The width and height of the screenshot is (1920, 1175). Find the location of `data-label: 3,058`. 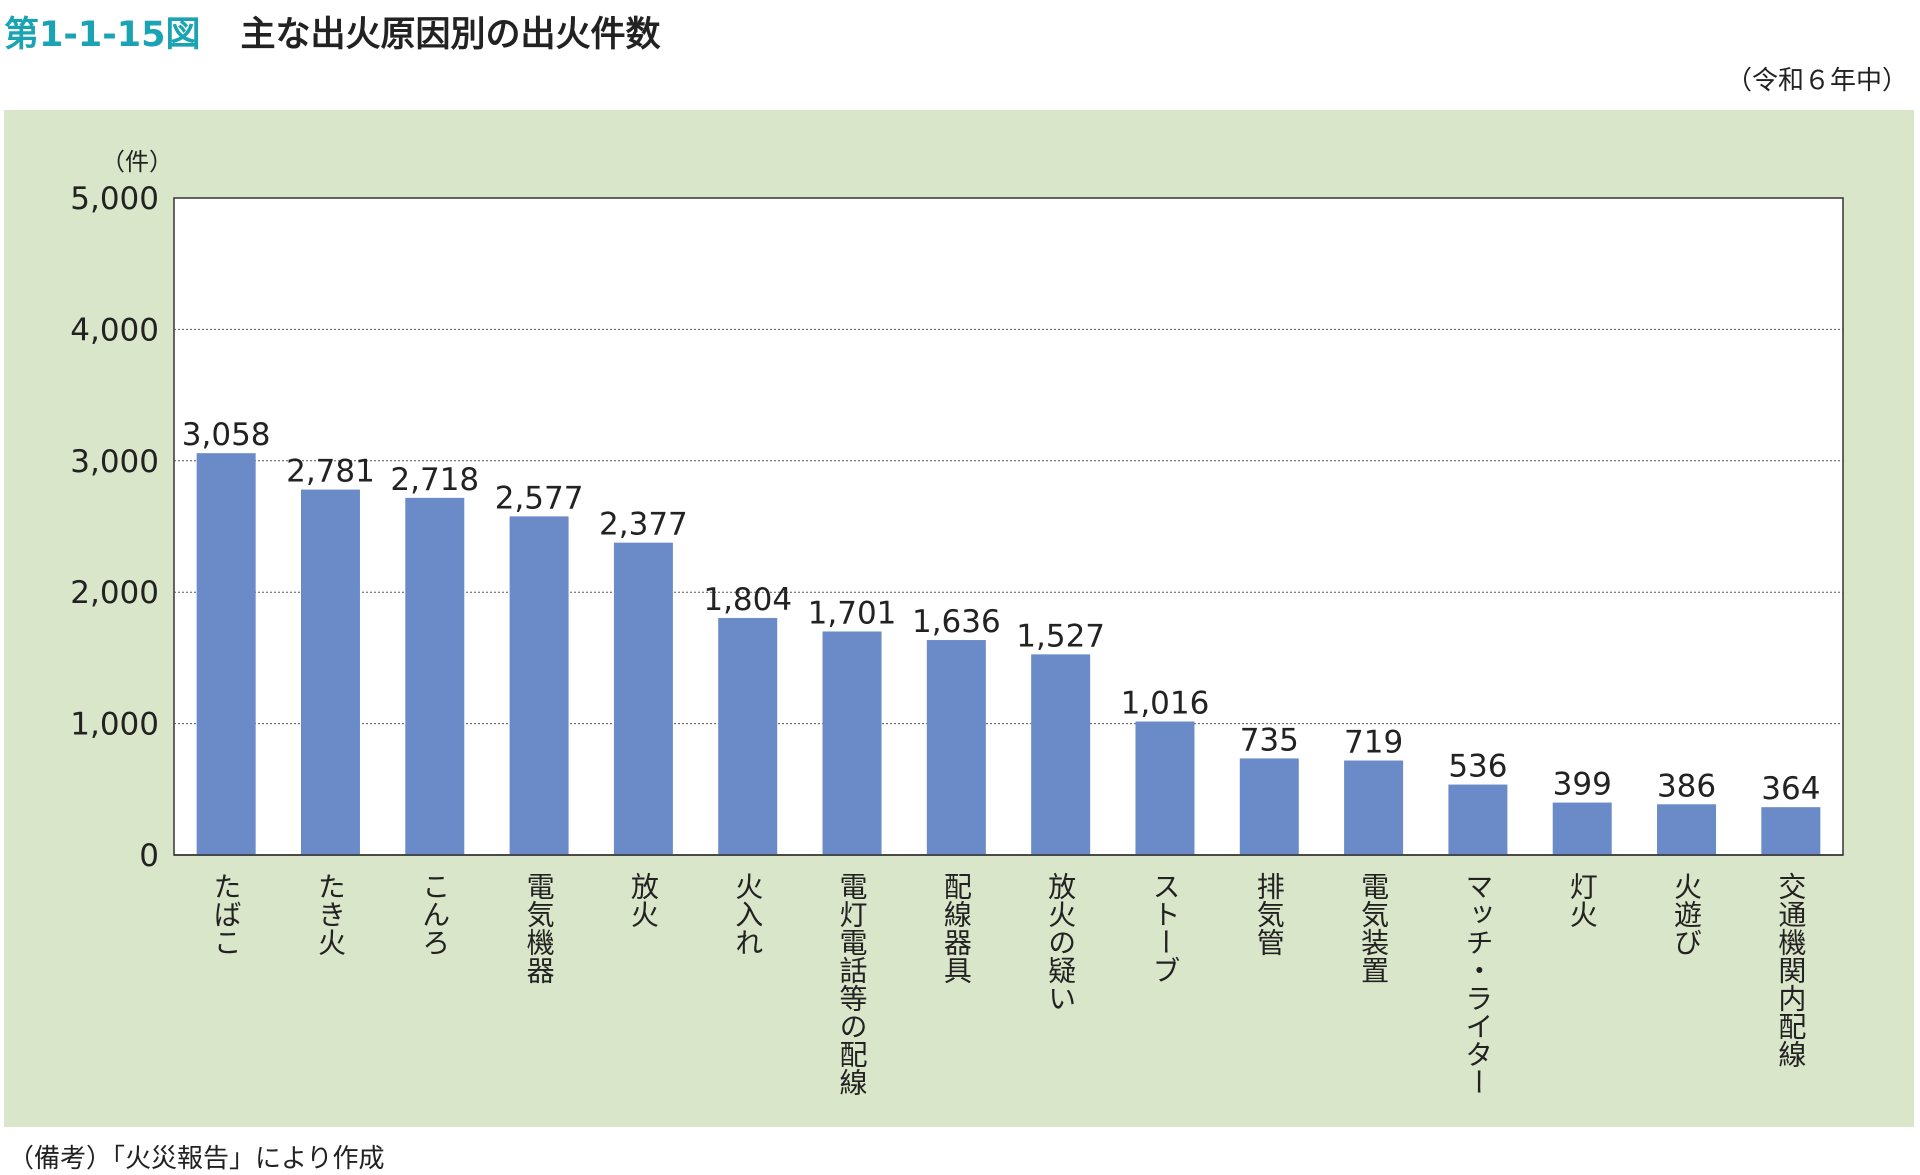

data-label: 3,058 is located at coordinates (226, 435).